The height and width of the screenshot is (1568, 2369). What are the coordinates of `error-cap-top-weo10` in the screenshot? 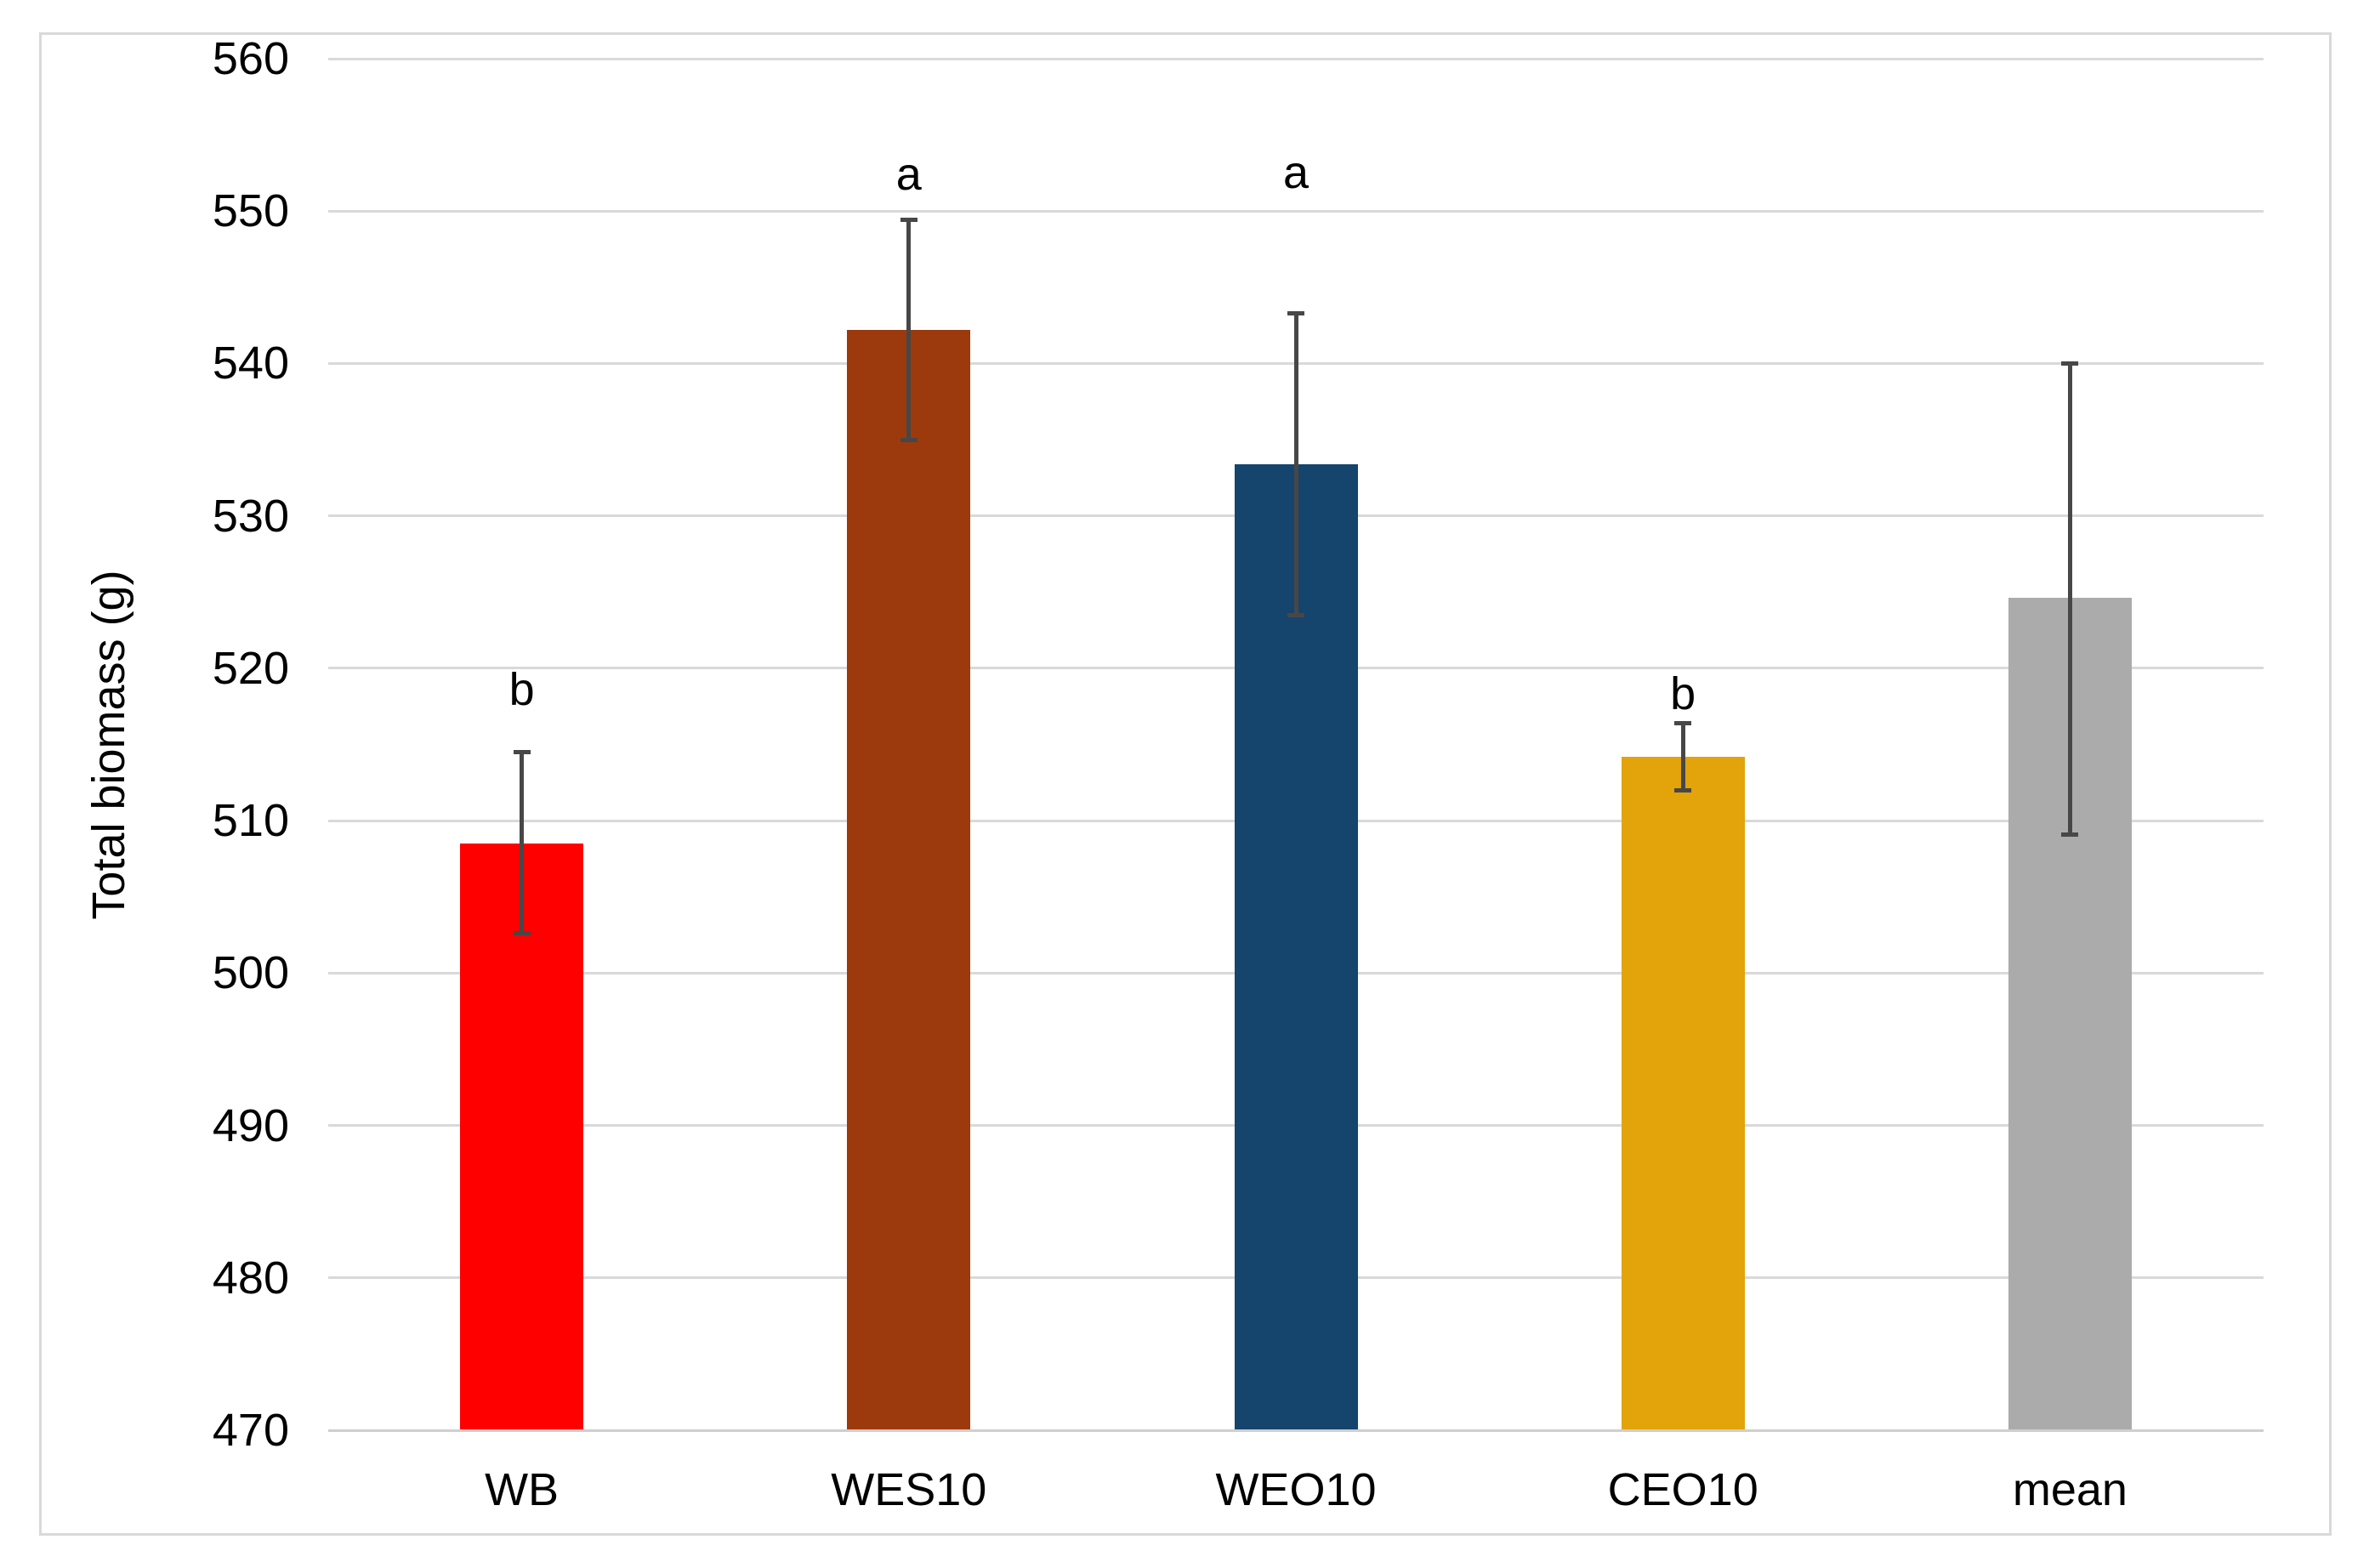 It's located at (1295, 312).